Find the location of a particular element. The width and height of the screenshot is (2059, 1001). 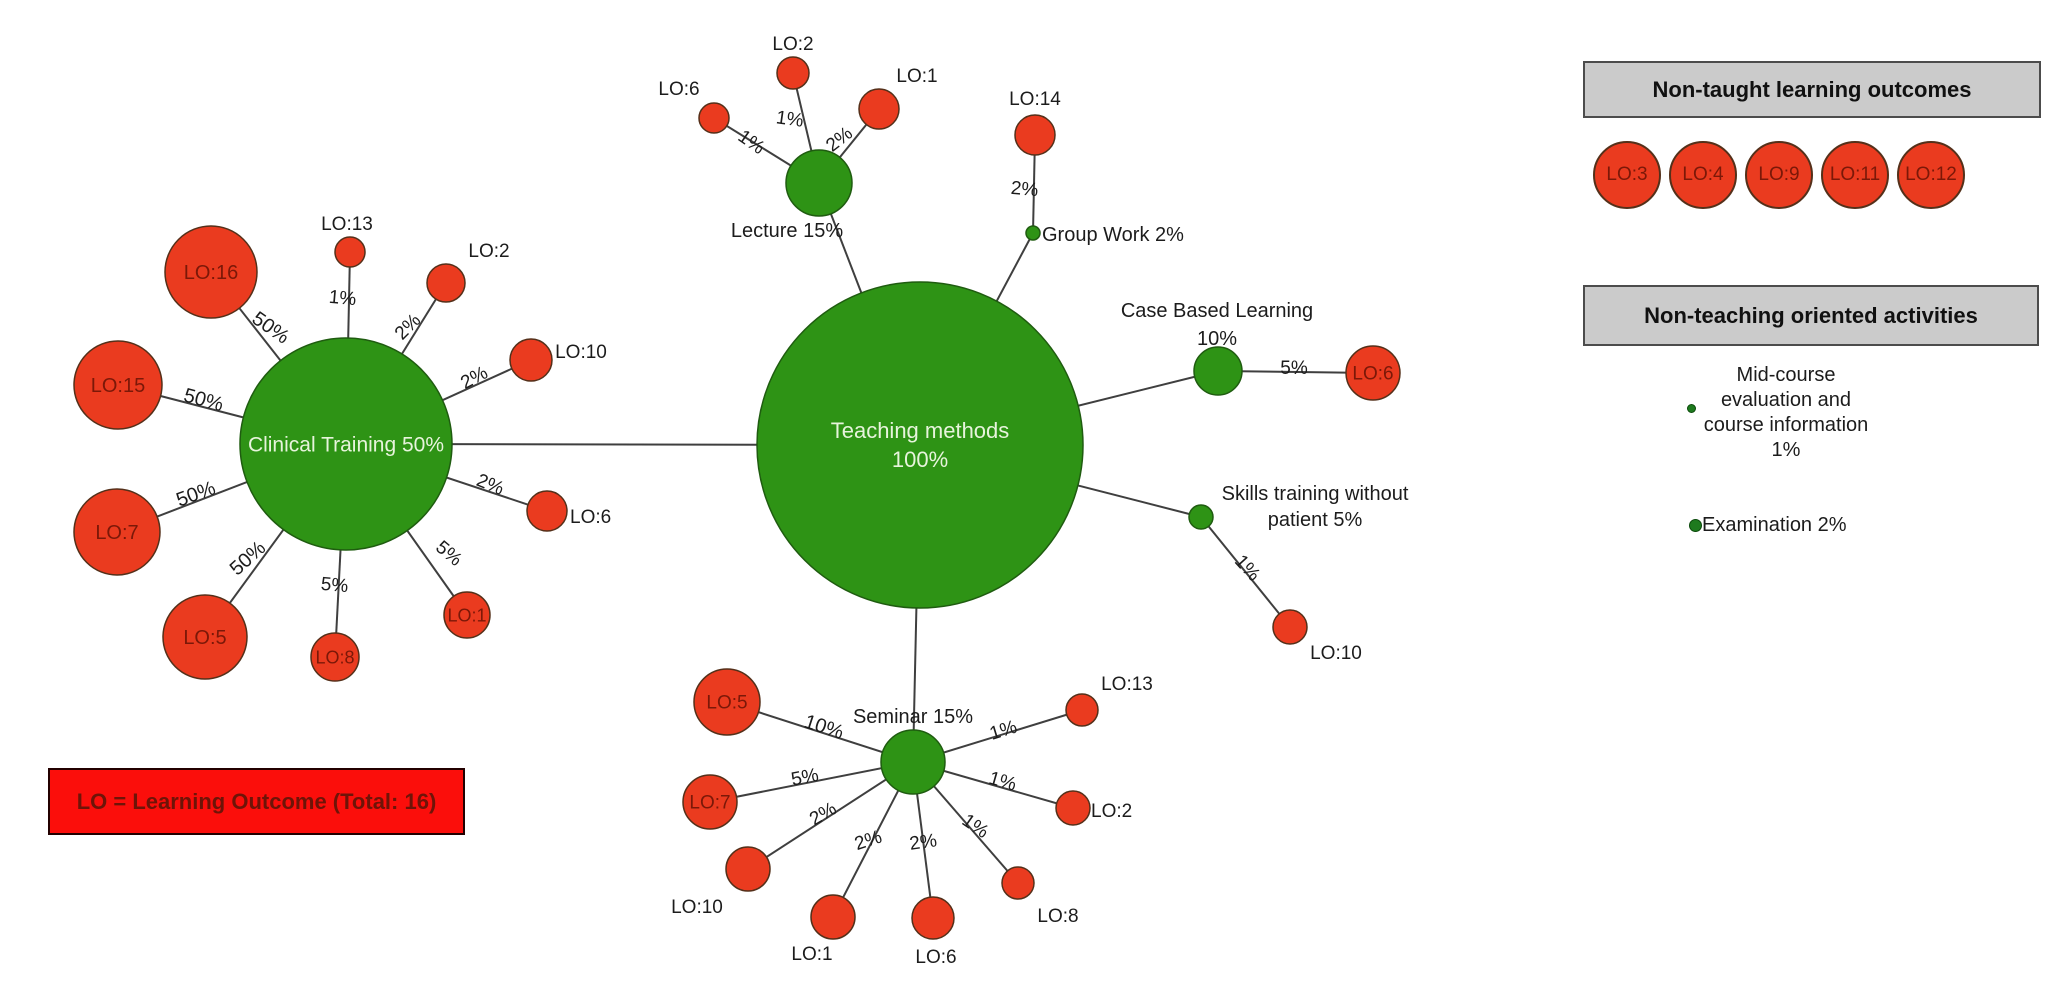

label-clinical: Clinical Training 50% is located at coordinates (346, 444).